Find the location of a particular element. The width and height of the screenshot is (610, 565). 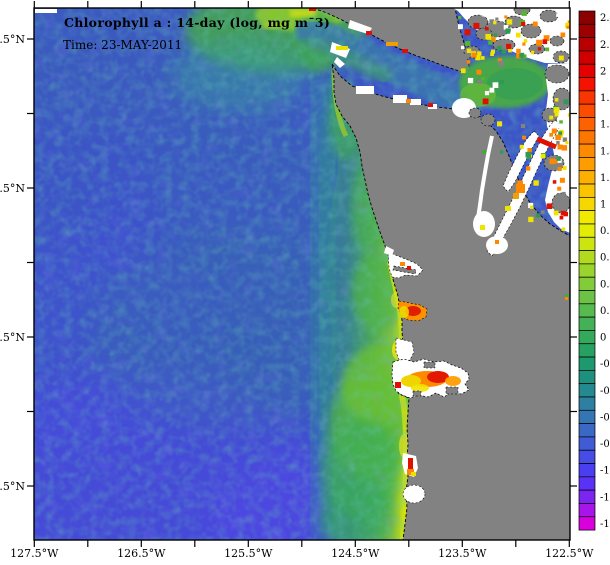

colorbar-tick-label: -0.2 is located at coordinates (605, 364).